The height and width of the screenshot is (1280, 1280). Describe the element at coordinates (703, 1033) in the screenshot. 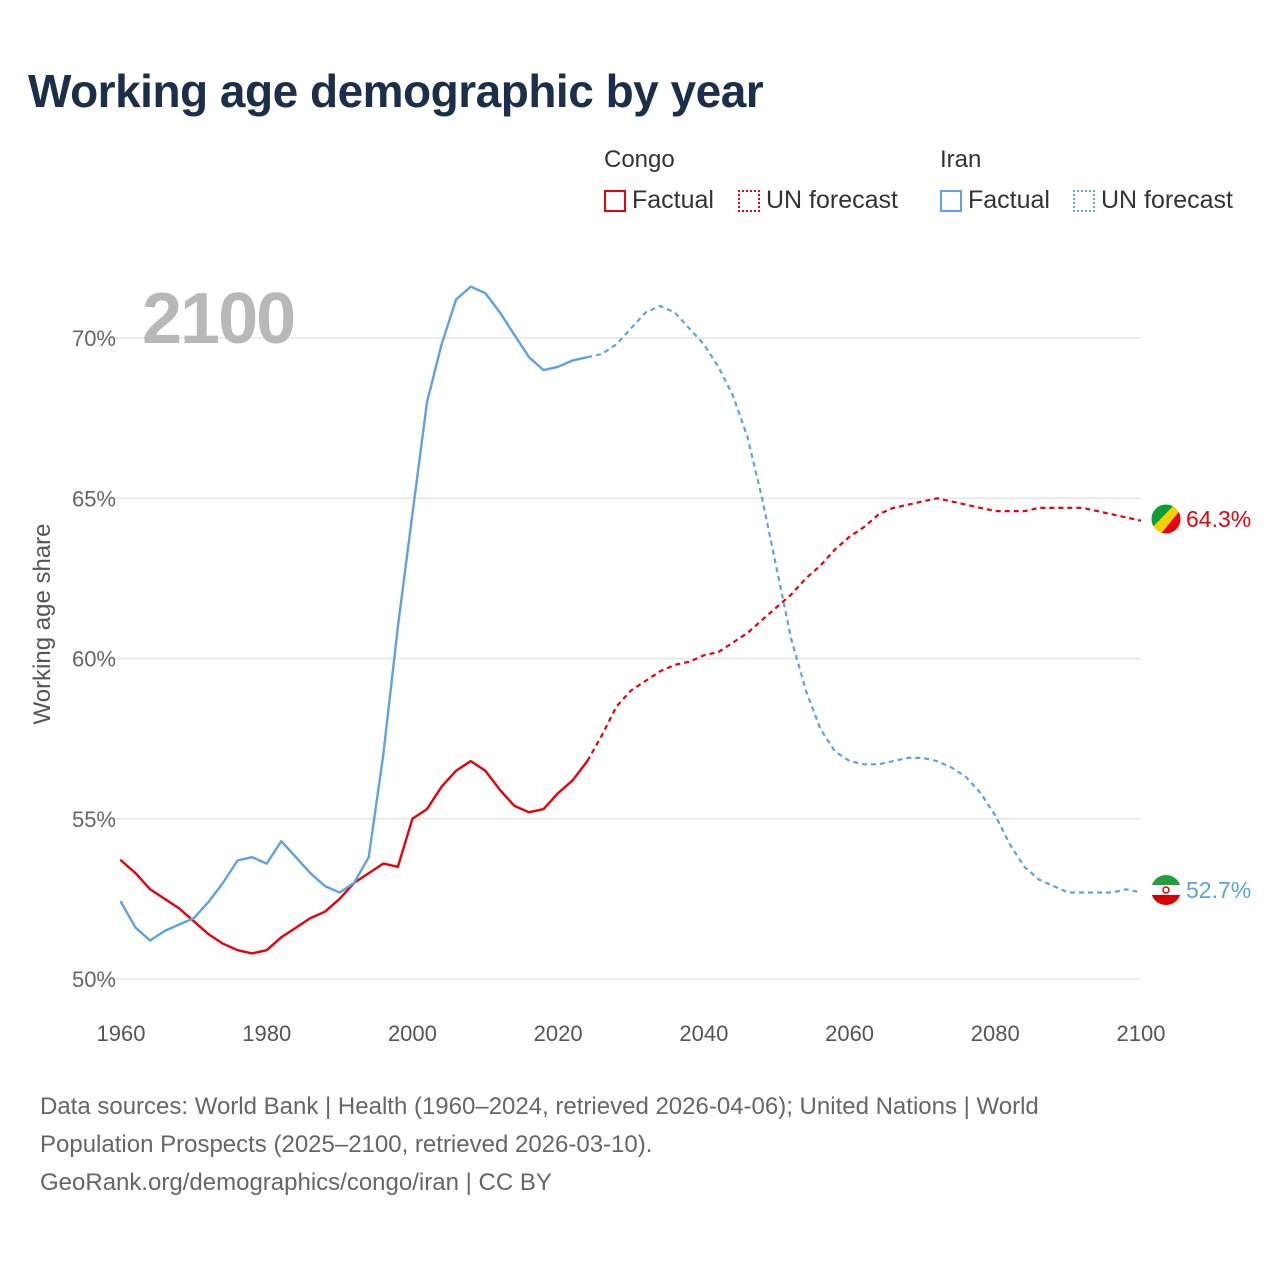

I see `x-tick-label-2040: 2040` at that location.